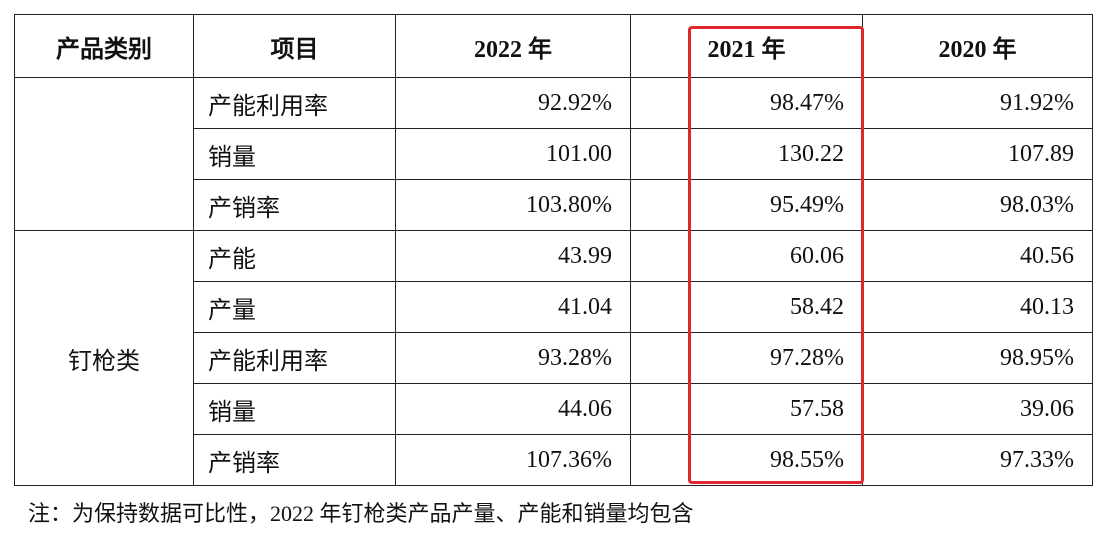 This screenshot has height=542, width=1108. I want to click on table-row: 产销率 107.36% 98.55% 97.33%, so click(554, 460).